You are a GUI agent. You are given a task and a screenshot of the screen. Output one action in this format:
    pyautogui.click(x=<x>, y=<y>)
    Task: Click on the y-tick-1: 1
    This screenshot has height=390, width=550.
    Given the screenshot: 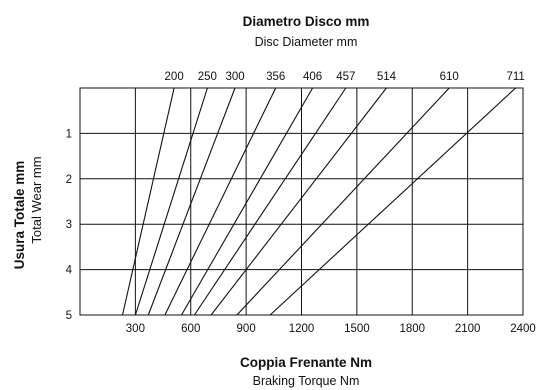 What is the action you would take?
    pyautogui.click(x=69, y=134)
    